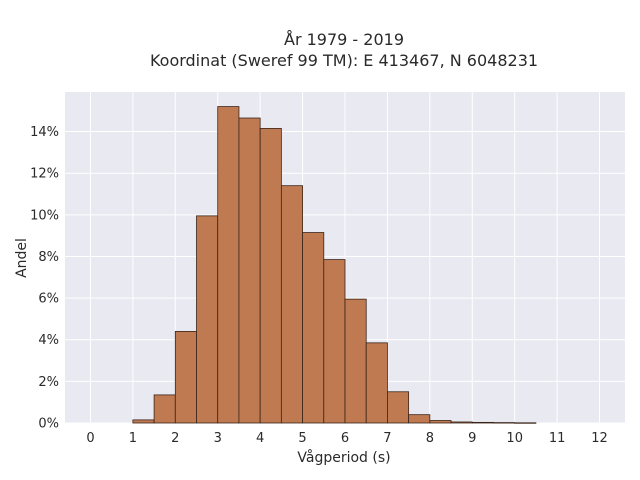 The height and width of the screenshot is (480, 640). I want to click on y-tick-labels: 0% 2% 4% 6% 8% 10% 12% 14%, so click(44, 278).